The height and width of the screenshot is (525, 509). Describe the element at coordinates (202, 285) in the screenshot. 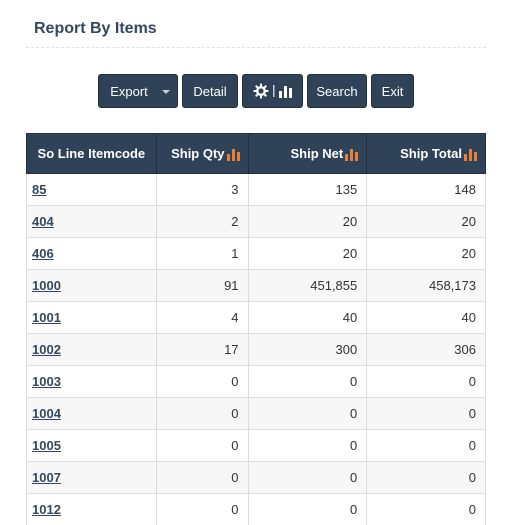

I see `cell-ship-qty: 91` at that location.